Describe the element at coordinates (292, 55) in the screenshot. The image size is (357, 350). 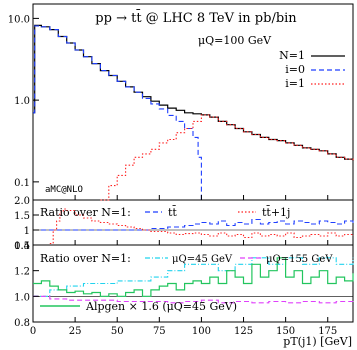
I see `legend-label-n1: N=1` at that location.